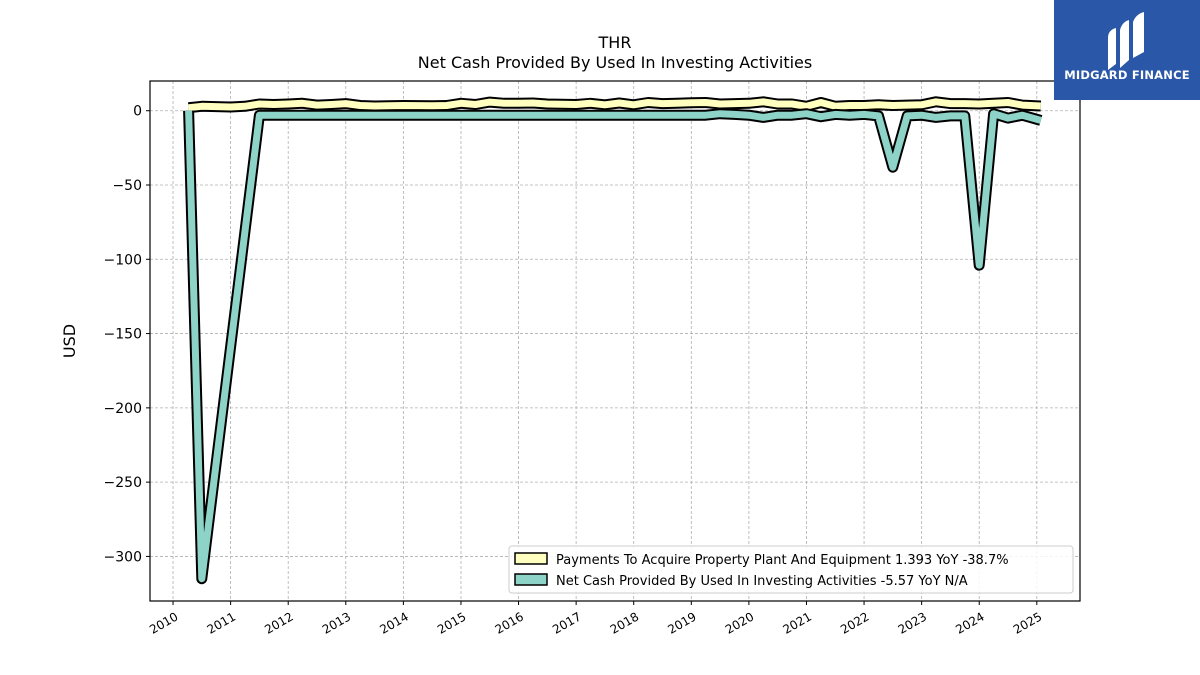  Describe the element at coordinates (739, 622) in the screenshot. I see `x-tick-label: 2020` at that location.